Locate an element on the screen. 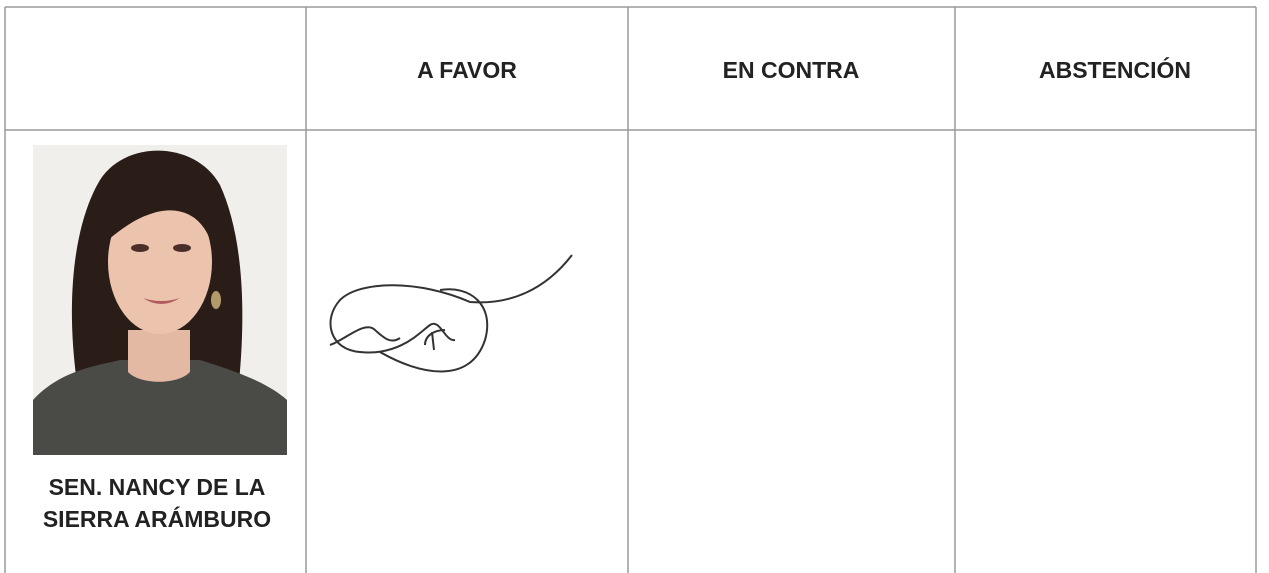 This screenshot has width=1269, height=573. portrait-photo is located at coordinates (160, 300).